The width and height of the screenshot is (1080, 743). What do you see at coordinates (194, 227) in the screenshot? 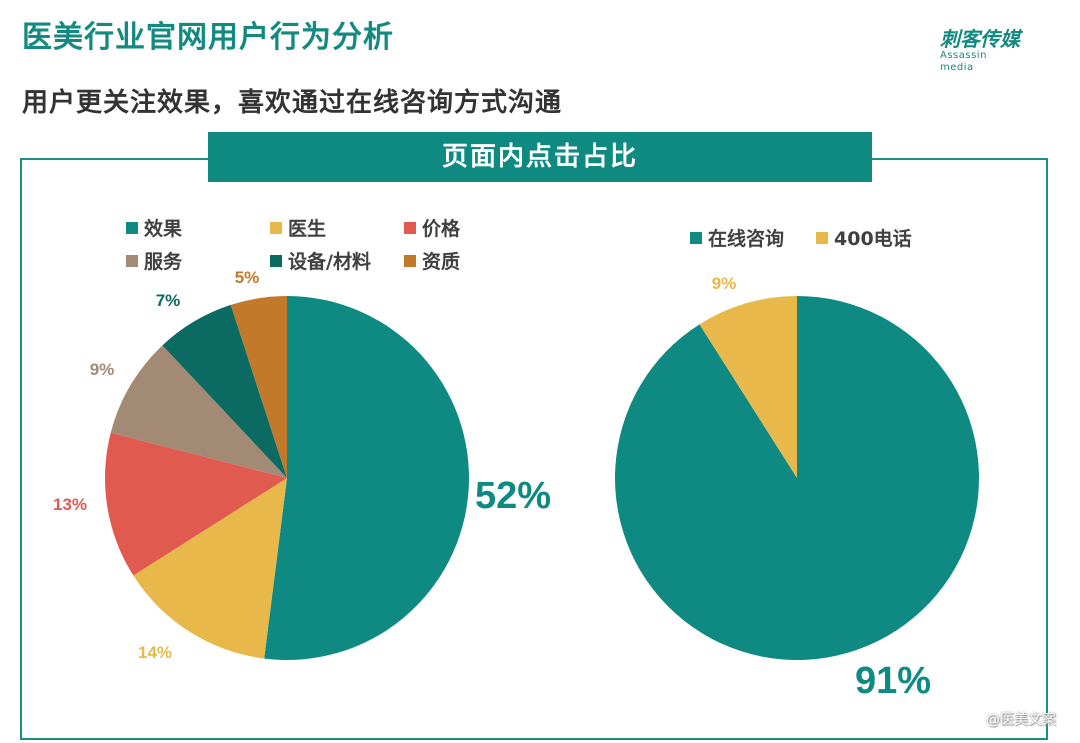
I see `legend-item: 效果` at bounding box center [194, 227].